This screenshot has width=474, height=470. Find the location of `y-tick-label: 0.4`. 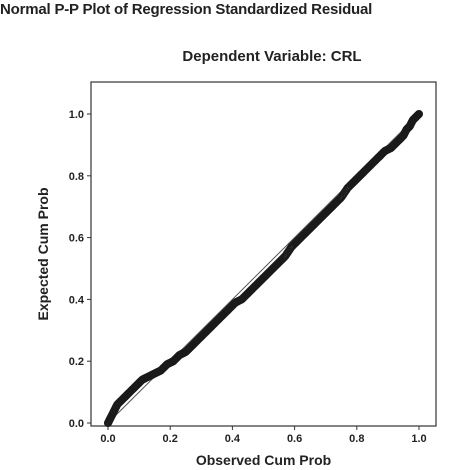

y-tick-label: 0.4 is located at coordinates (77, 300).